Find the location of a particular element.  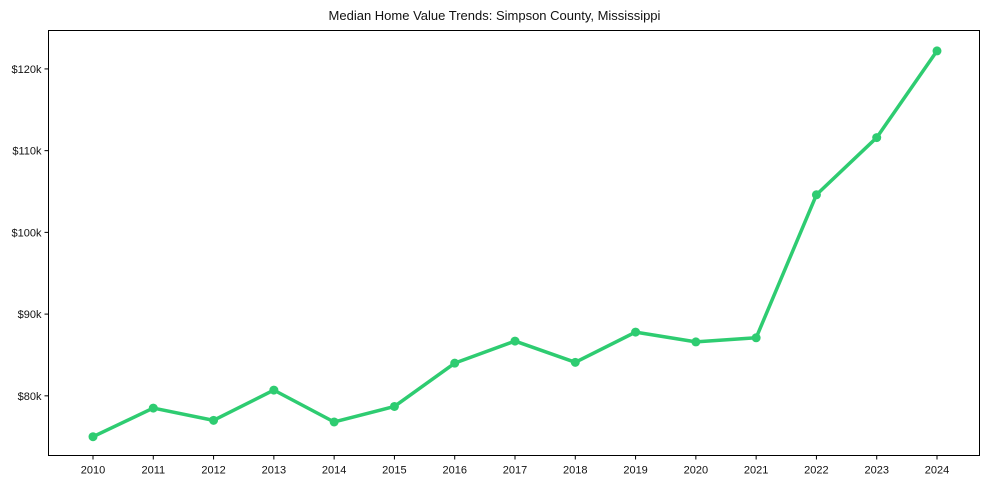

y-tick-label: $100k is located at coordinates (27, 233).